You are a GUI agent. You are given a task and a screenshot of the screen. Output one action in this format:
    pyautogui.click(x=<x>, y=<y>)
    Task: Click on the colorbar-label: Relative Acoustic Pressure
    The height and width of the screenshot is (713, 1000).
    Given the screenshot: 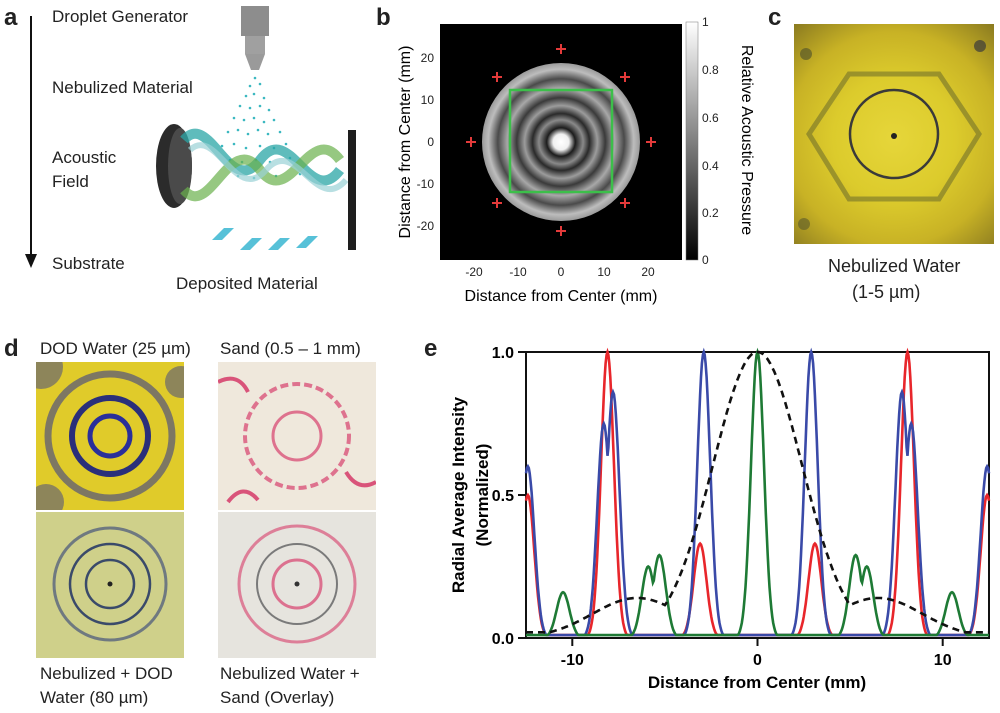 What is the action you would take?
    pyautogui.click(x=746, y=140)
    